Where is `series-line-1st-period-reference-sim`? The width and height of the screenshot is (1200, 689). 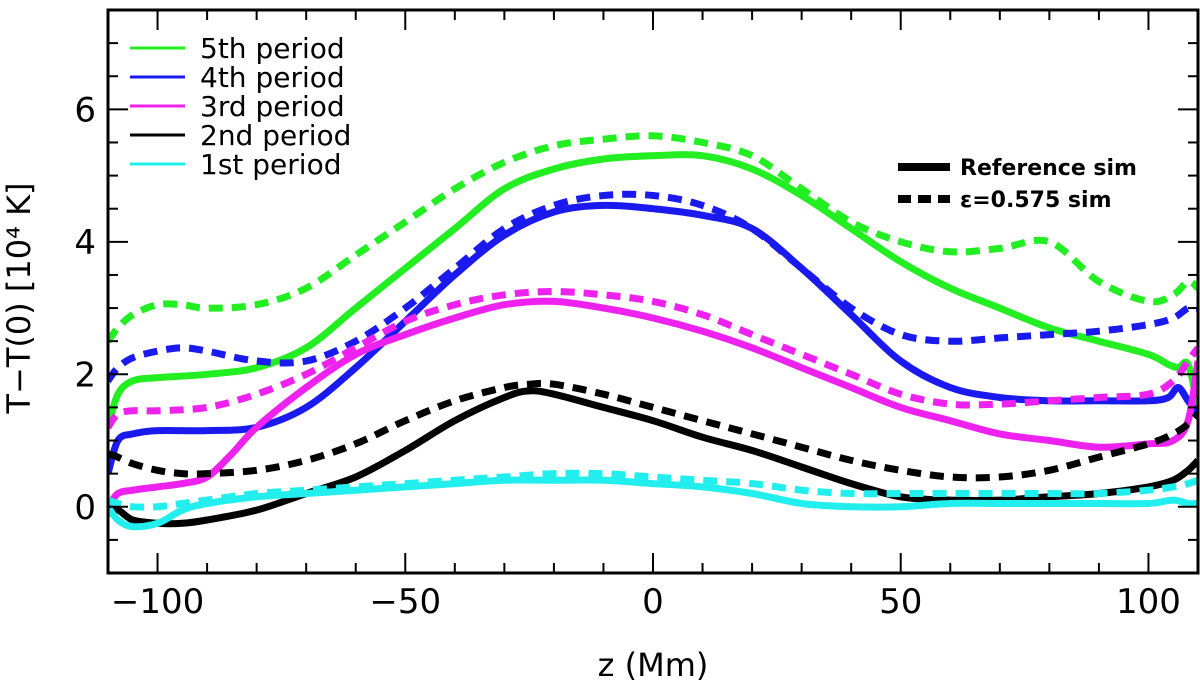 series-line-1st-period-reference-sim is located at coordinates (653, 503).